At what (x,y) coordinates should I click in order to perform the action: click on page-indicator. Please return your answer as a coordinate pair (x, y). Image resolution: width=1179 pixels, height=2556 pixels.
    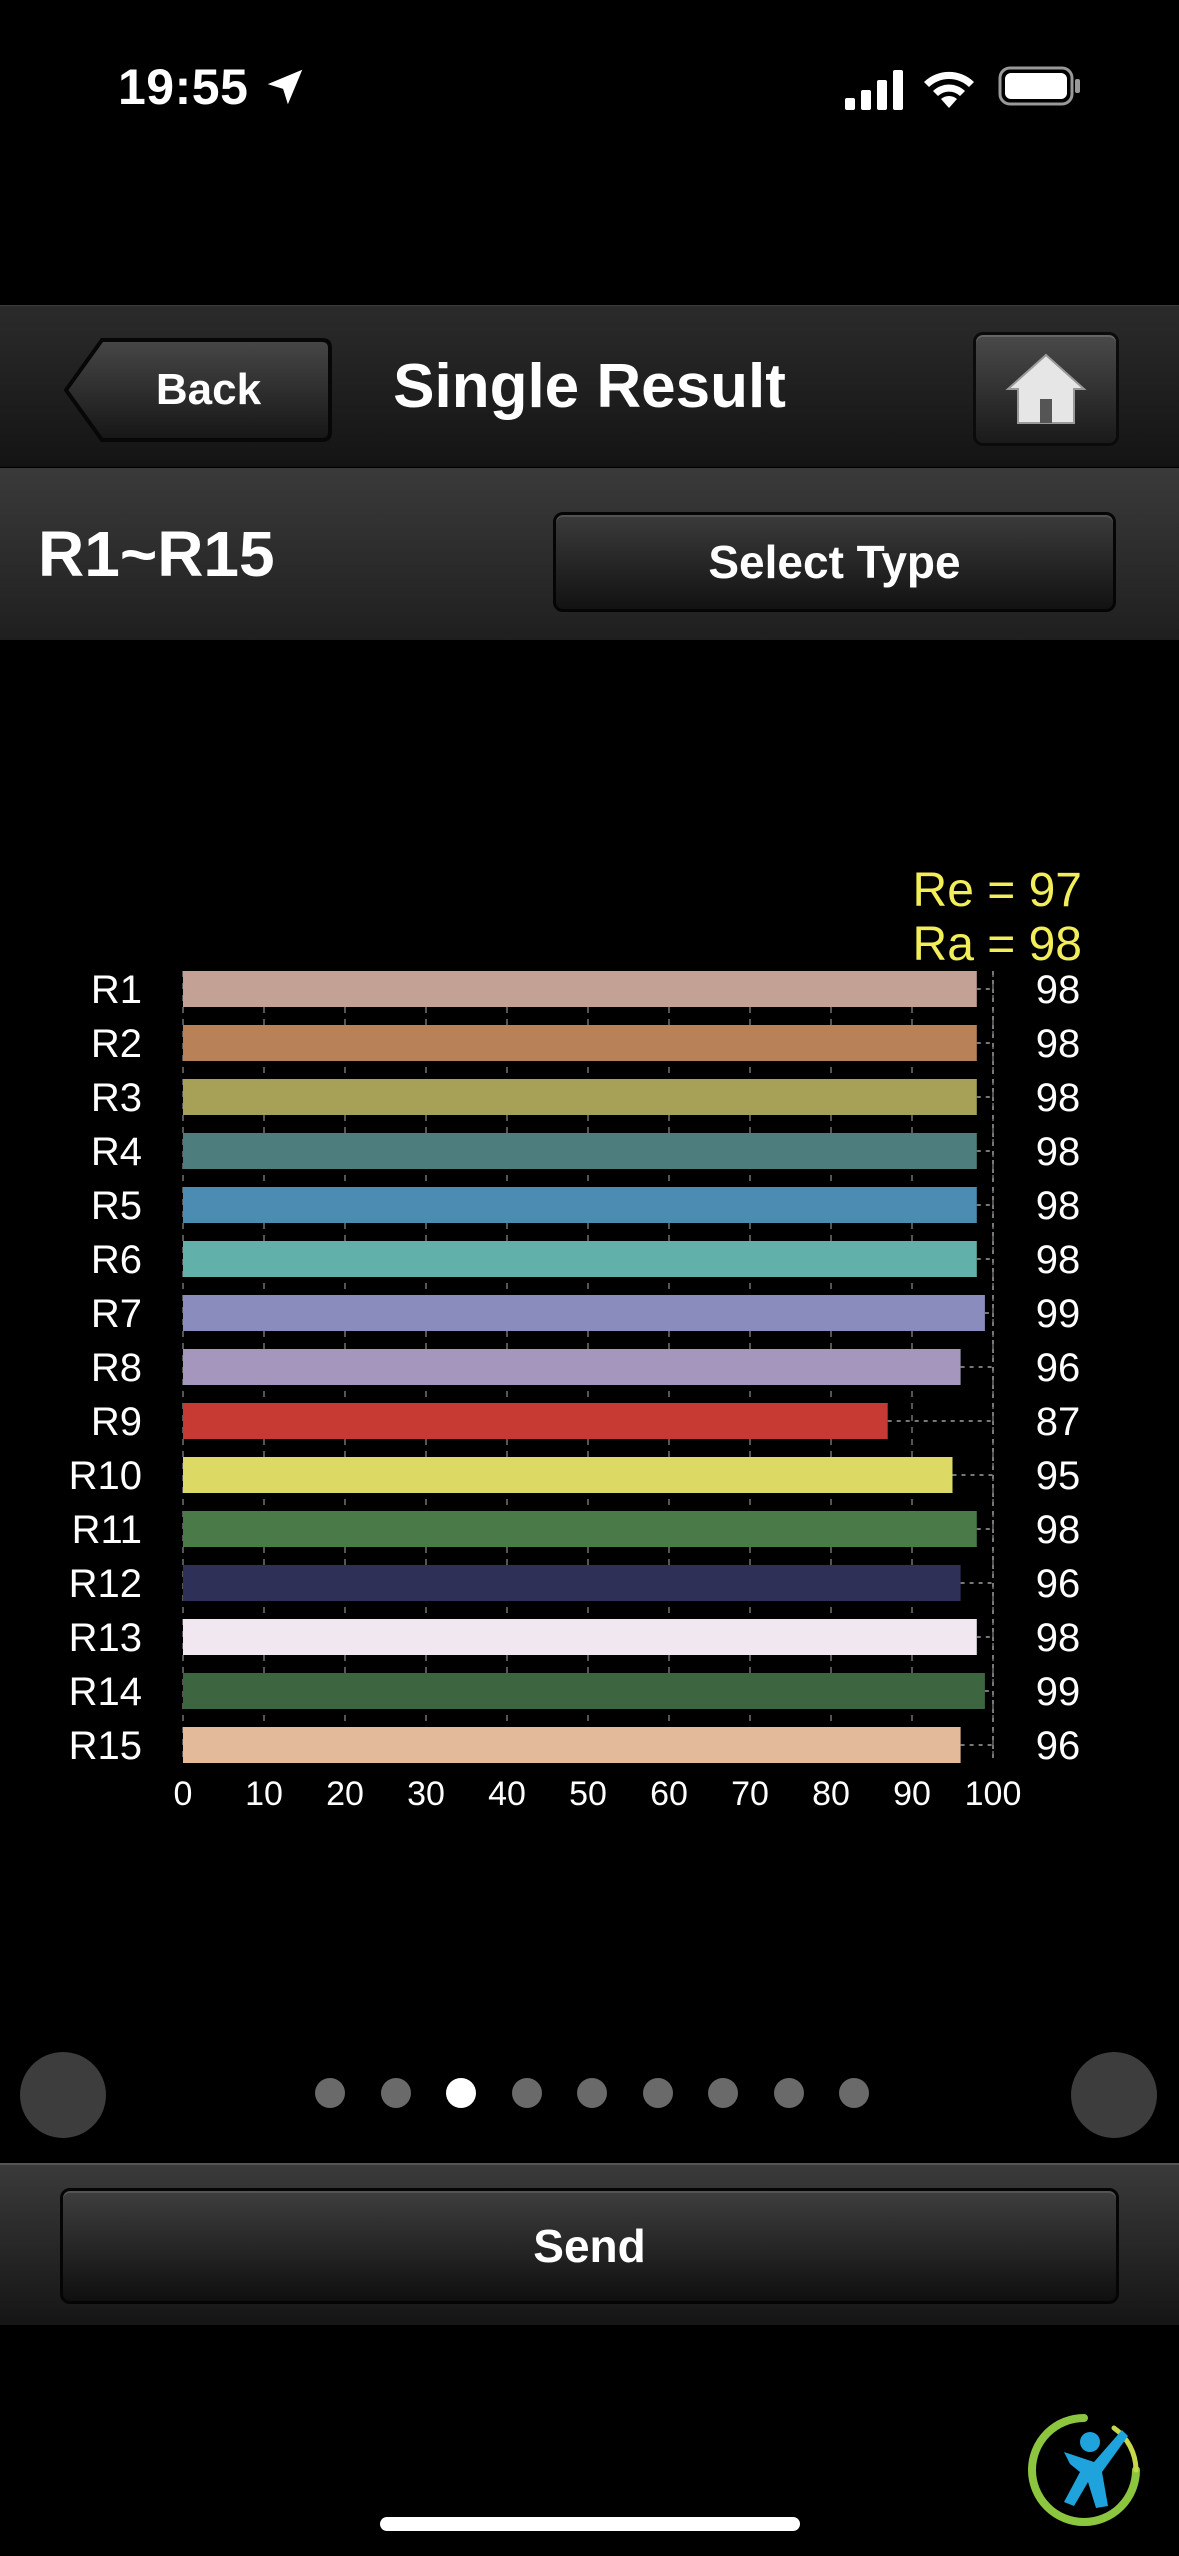
    Looking at the image, I should click on (589, 2096).